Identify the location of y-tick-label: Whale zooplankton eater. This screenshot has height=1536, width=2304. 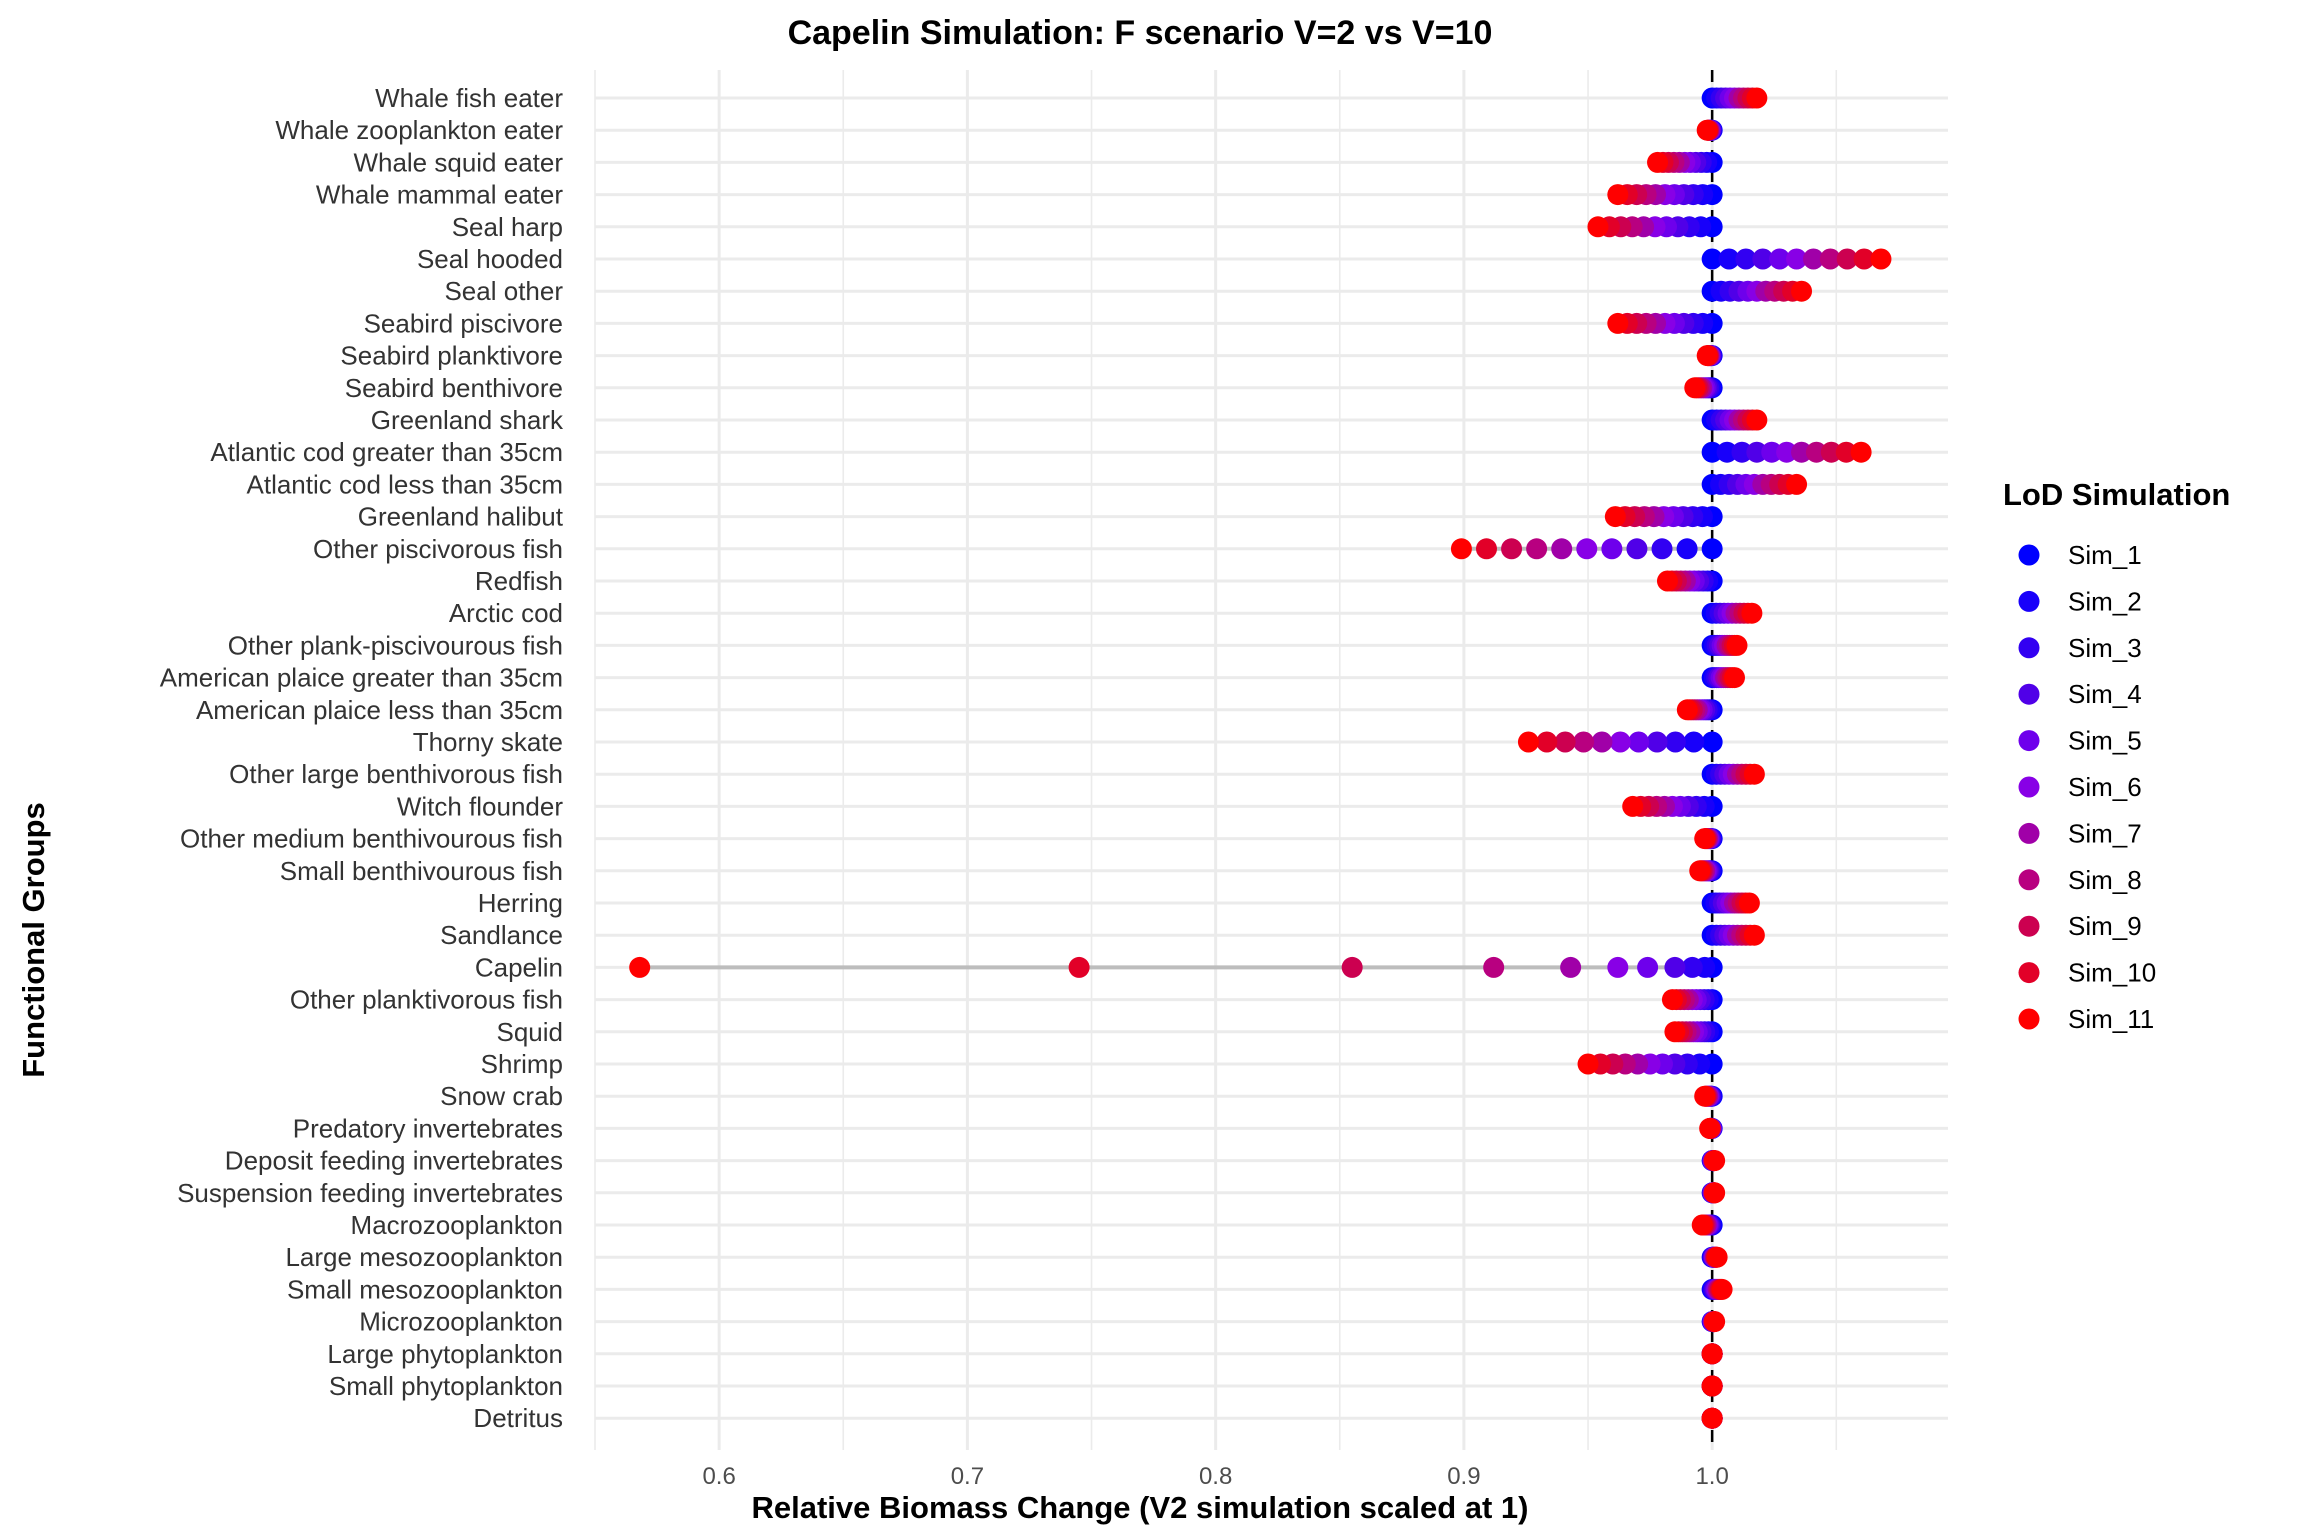
(419, 130).